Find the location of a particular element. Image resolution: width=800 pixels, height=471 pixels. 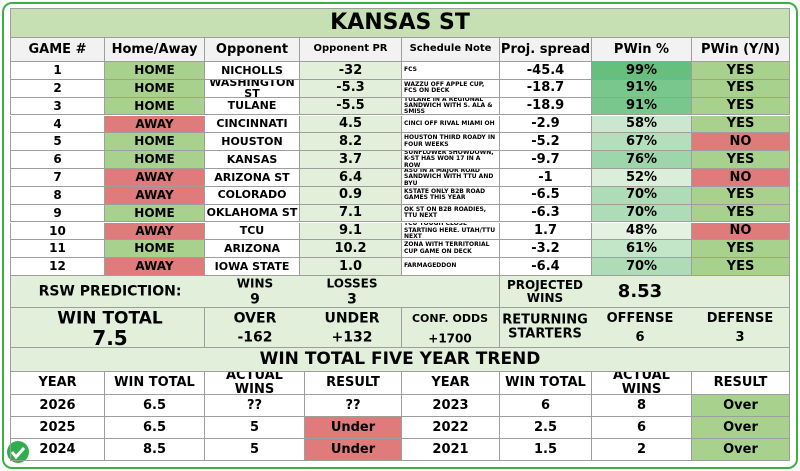

projected-wins: 8.53 is located at coordinates (640, 292).